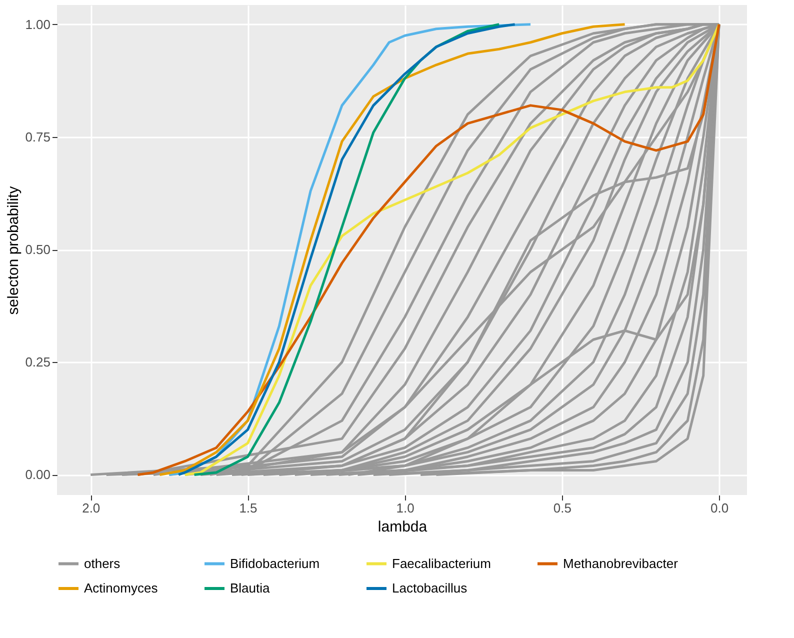 This screenshot has height=638, width=794. Describe the element at coordinates (275, 563) in the screenshot. I see `legend-label: Bifidobacterium` at that location.